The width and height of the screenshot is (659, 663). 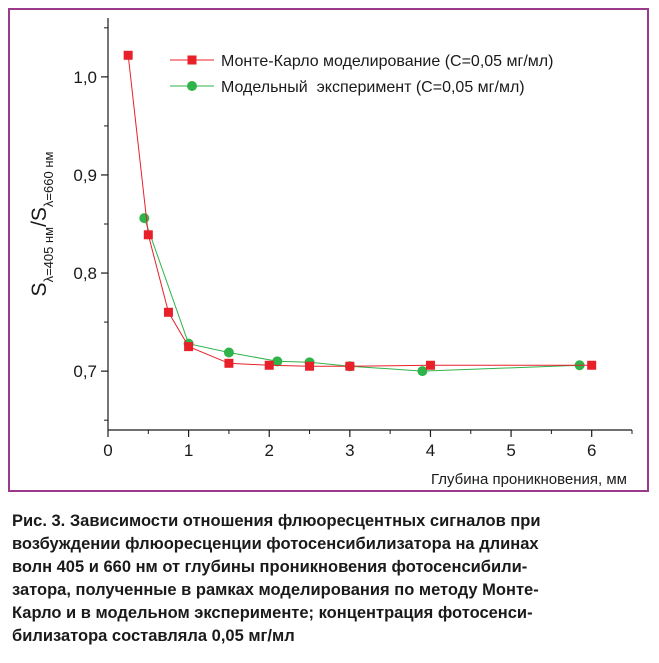 I want to click on legend-label: Монте-Карло моделирование (С=0,05 мг/мл), so click(x=387, y=61).